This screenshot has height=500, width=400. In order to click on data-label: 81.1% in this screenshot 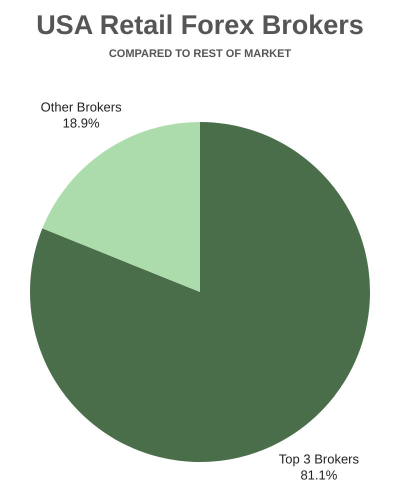, I will do `click(319, 475)`.